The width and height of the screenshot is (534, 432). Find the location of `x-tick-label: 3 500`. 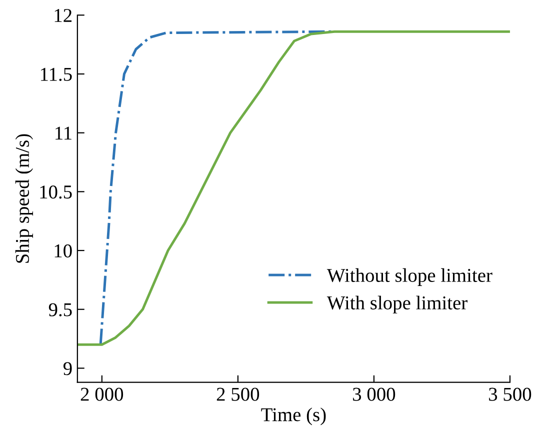

x-tick-label: 3 500 is located at coordinates (510, 394).